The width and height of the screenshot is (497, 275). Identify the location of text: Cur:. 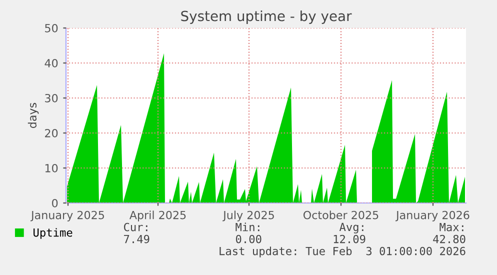
(136, 227).